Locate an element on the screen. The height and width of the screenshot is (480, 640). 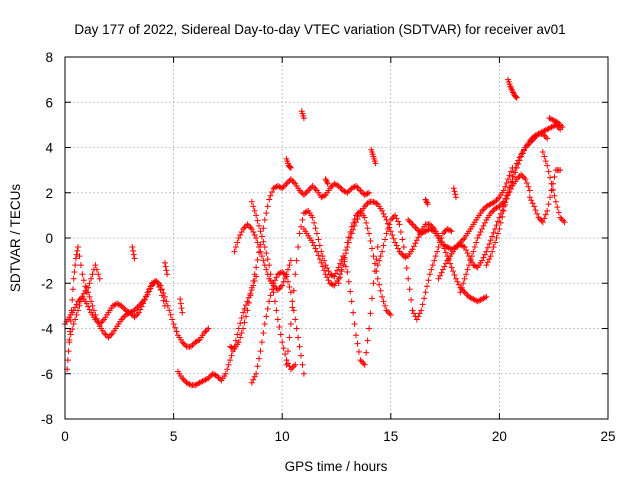
x-tick-label: 25 is located at coordinates (607, 436).